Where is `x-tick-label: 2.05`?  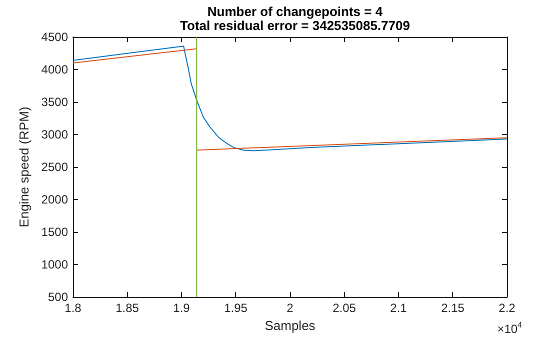 x-tick-label: 2.05 is located at coordinates (344, 308).